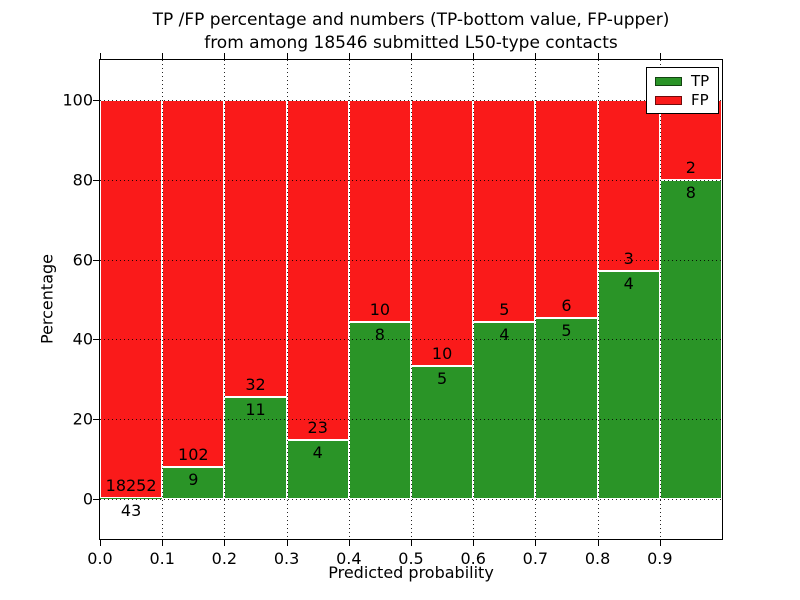  Describe the element at coordinates (504, 309) in the screenshot. I see `bar-count-label-fp: 5` at that location.